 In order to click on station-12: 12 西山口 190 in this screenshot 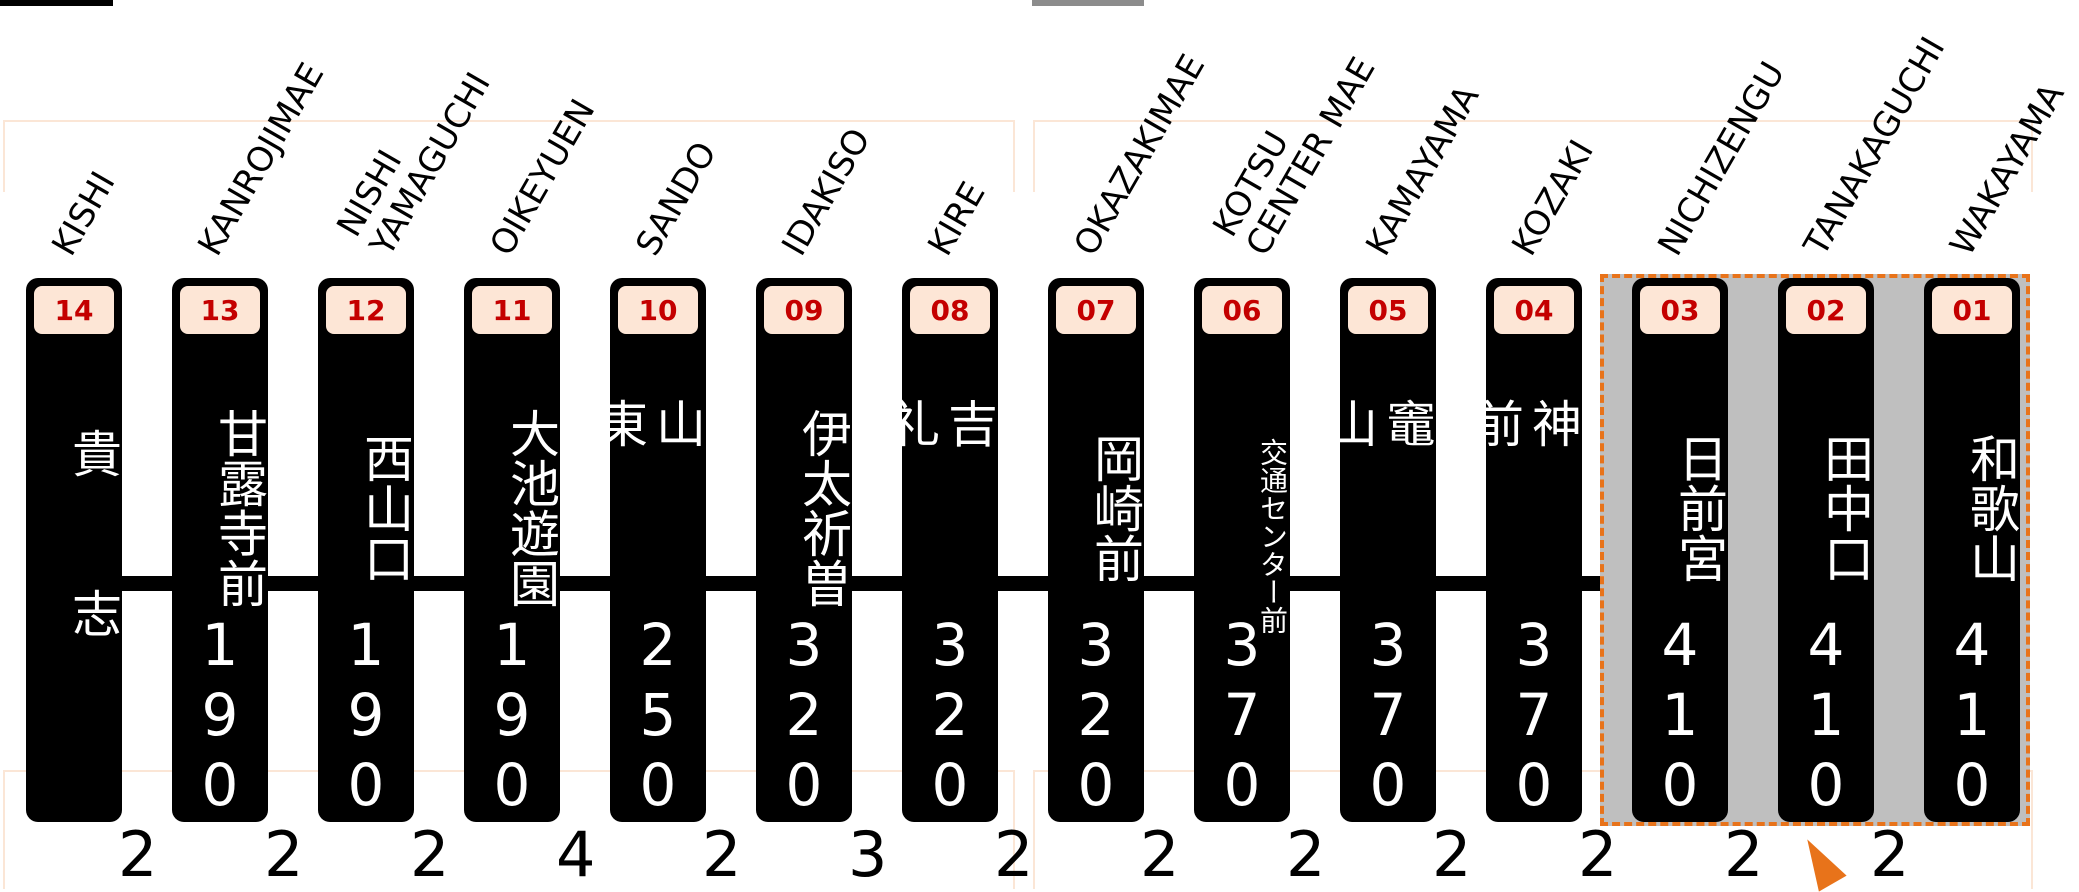, I will do `click(366, 550)`.